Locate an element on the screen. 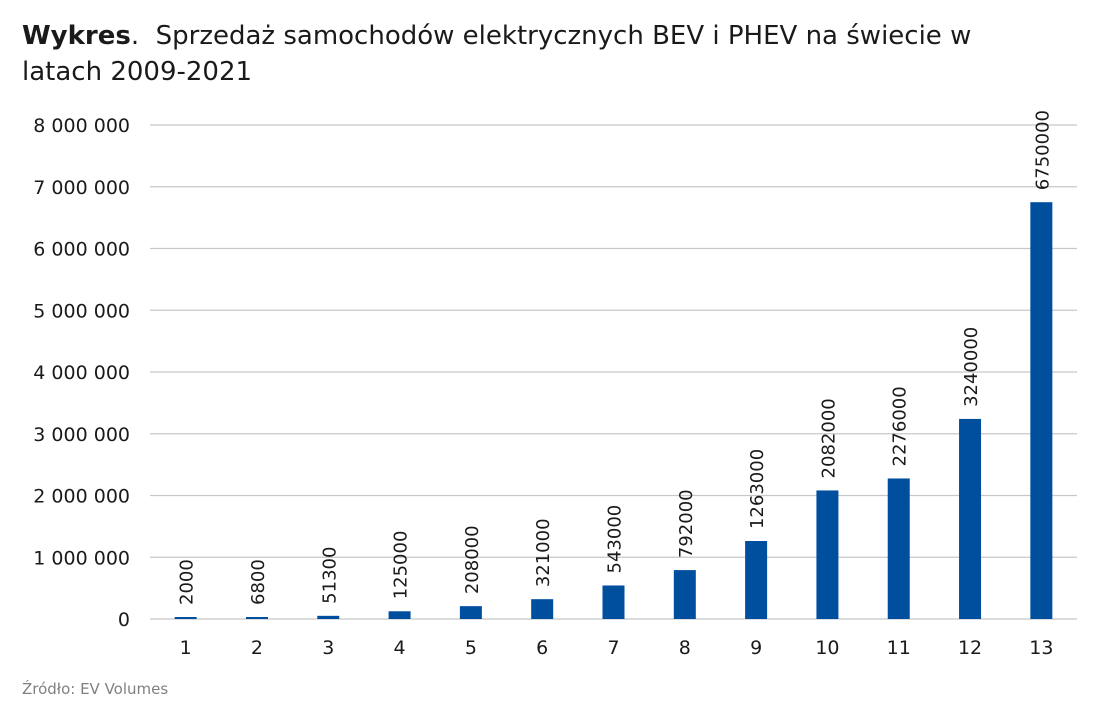 The width and height of the screenshot is (1102, 728). bar-value-label: 2276000 is located at coordinates (900, 426).